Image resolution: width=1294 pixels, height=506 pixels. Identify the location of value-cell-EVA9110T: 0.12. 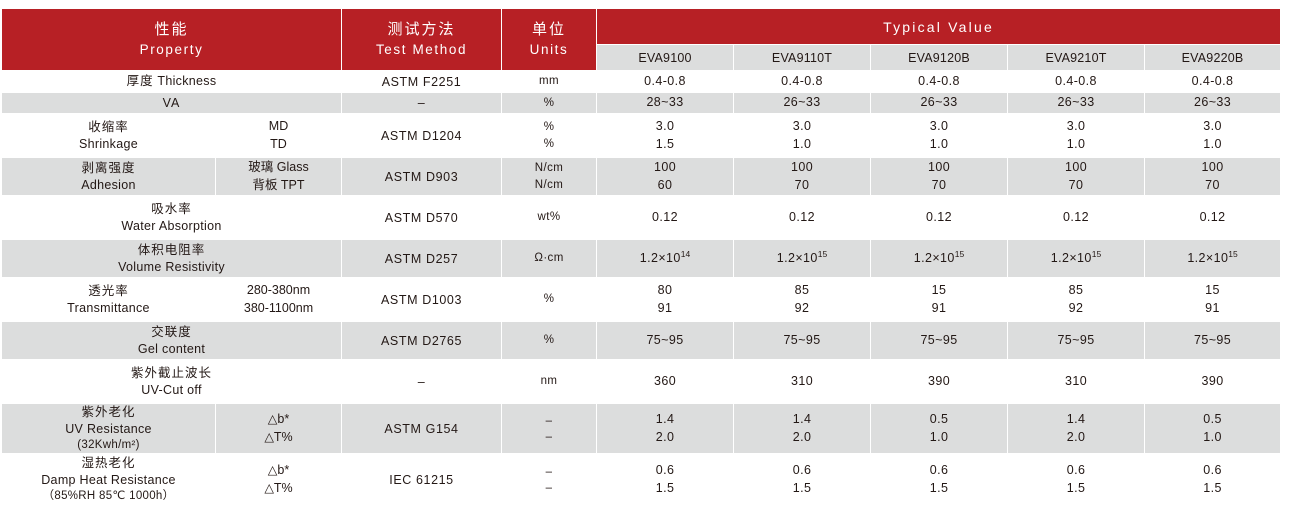
(802, 217).